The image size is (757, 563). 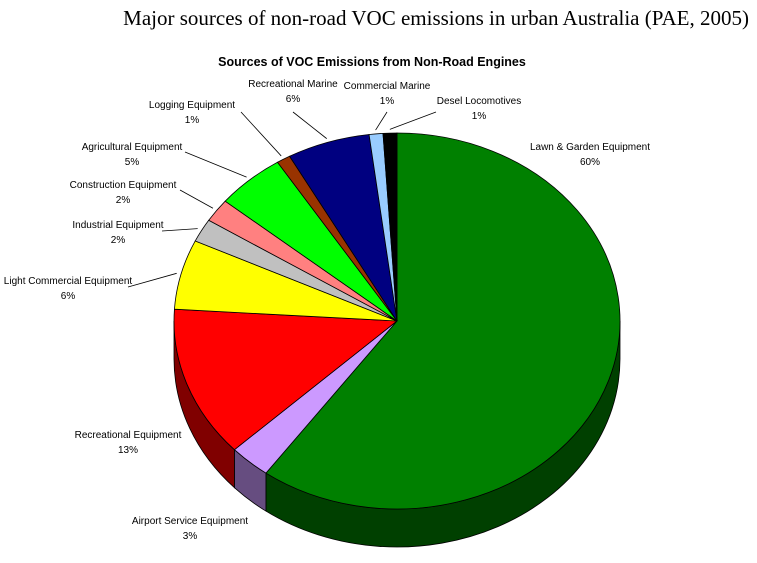 I want to click on slice-label-8: Recreational Marine 6%, so click(x=293, y=92).